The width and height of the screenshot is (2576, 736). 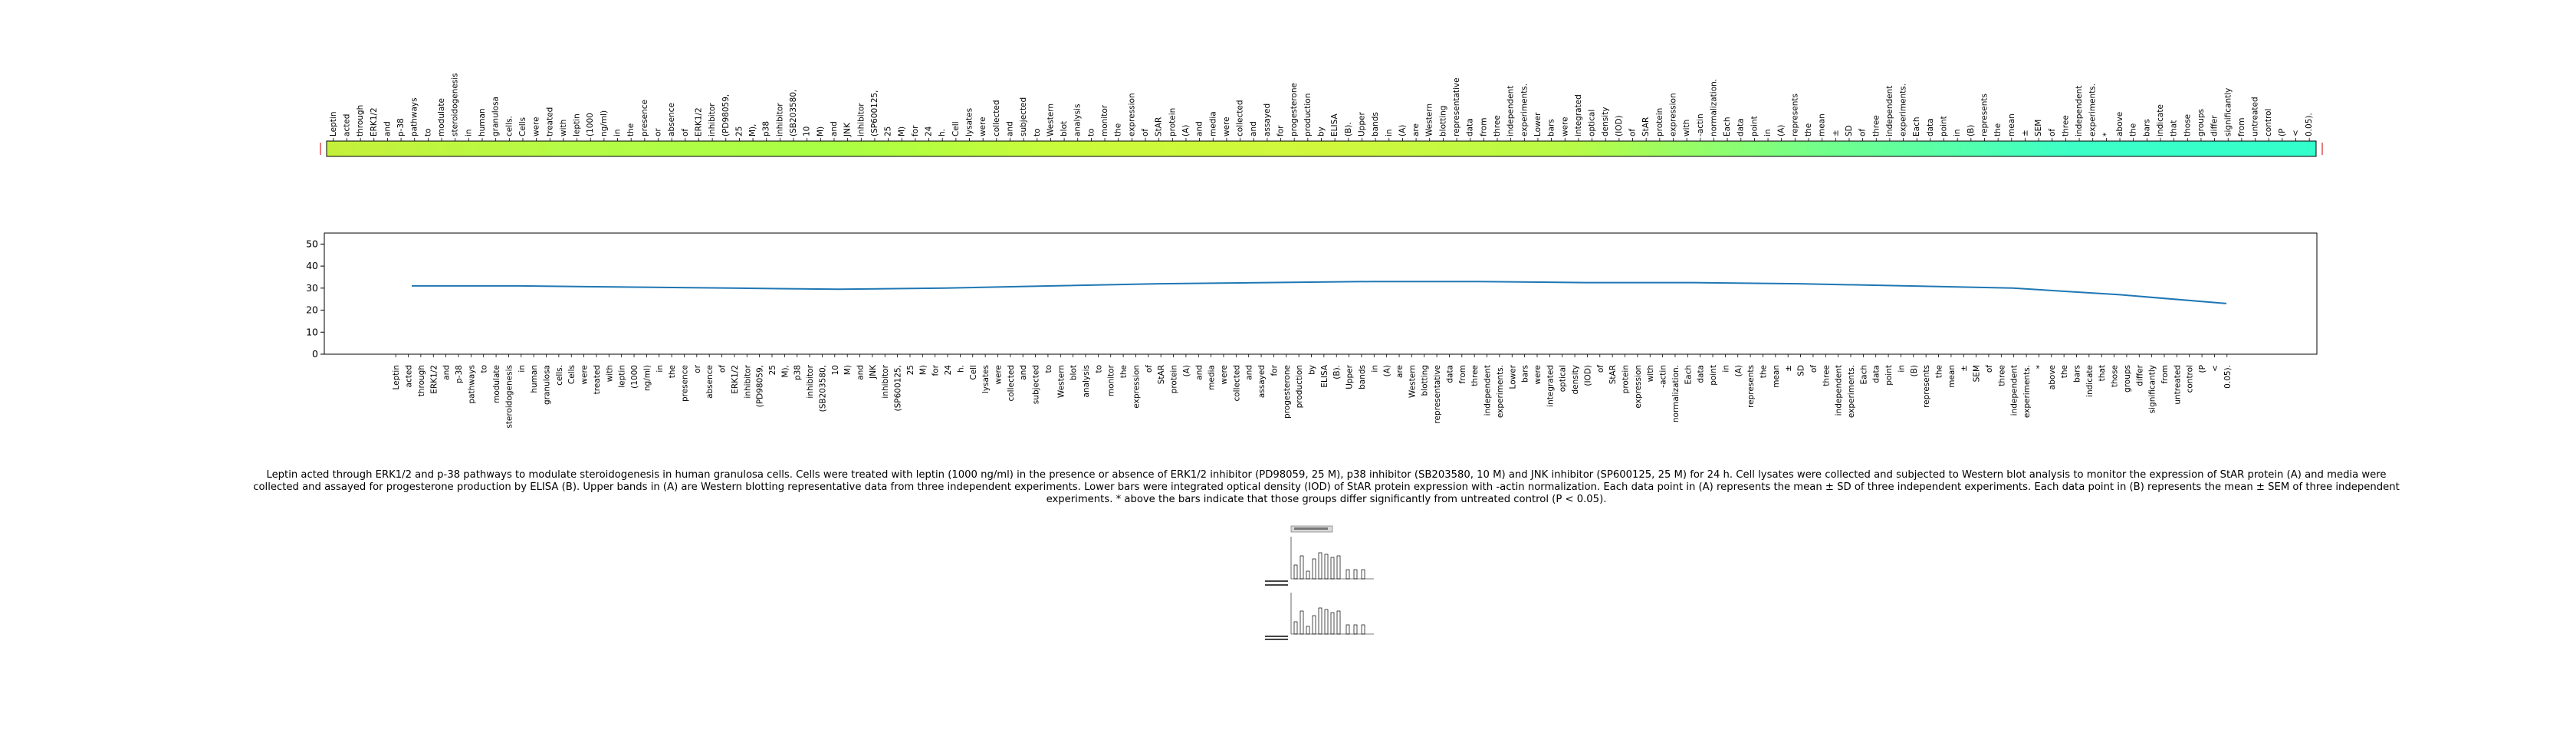 What do you see at coordinates (485, 369) in the screenshot?
I see `x-tick-label: to` at bounding box center [485, 369].